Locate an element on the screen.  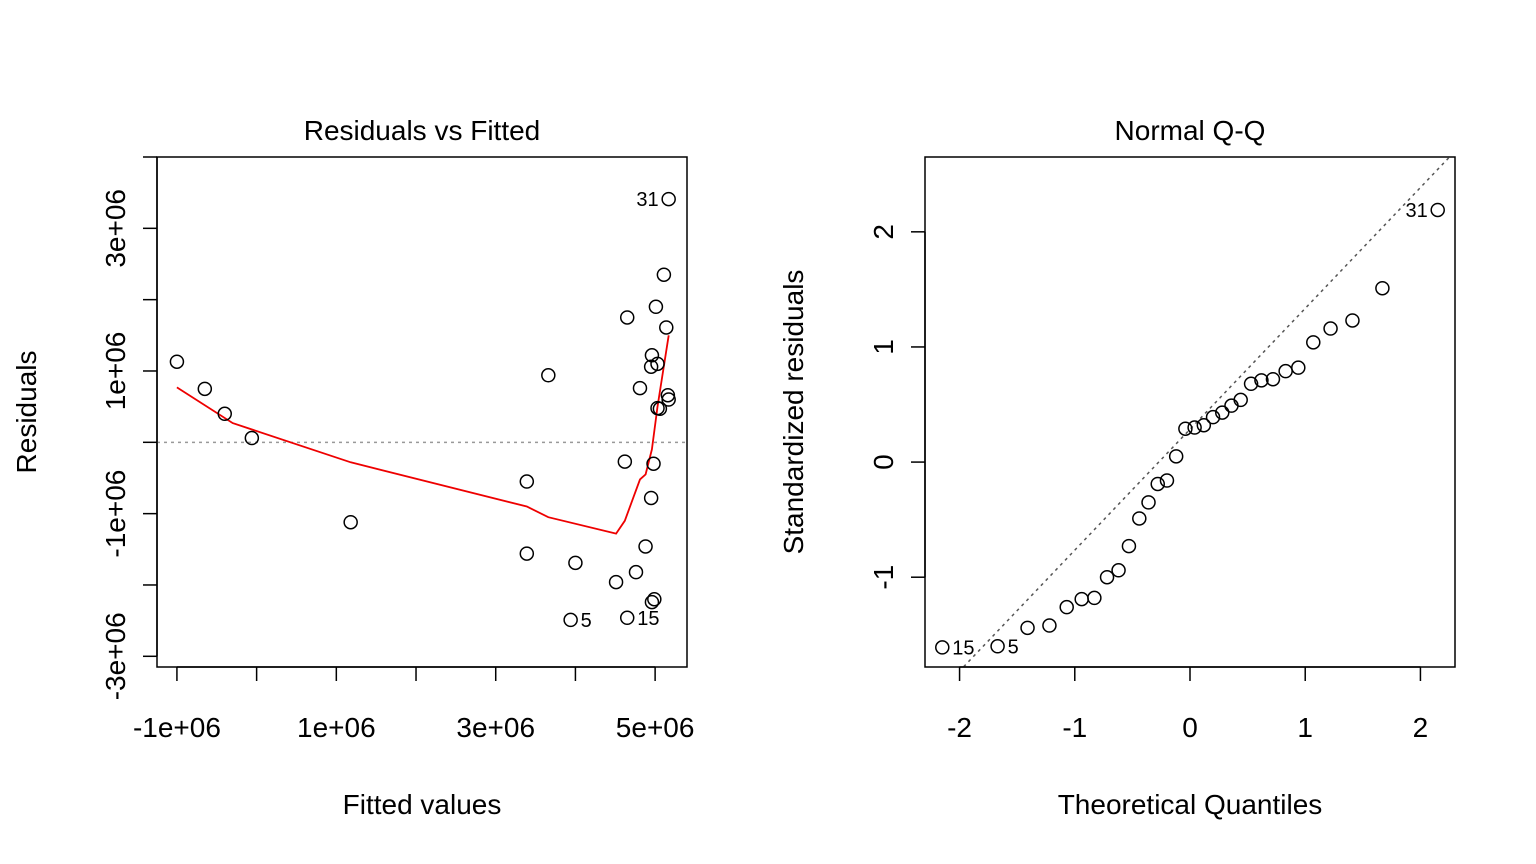
y-tick-label: 3e+06 is located at coordinates (115, 228).